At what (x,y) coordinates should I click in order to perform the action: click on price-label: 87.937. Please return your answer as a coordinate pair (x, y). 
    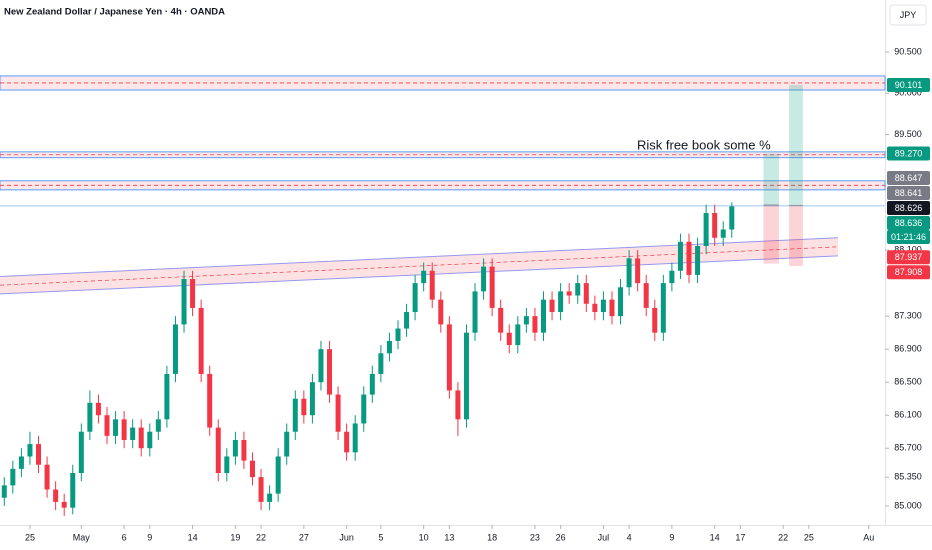
    Looking at the image, I should click on (909, 257).